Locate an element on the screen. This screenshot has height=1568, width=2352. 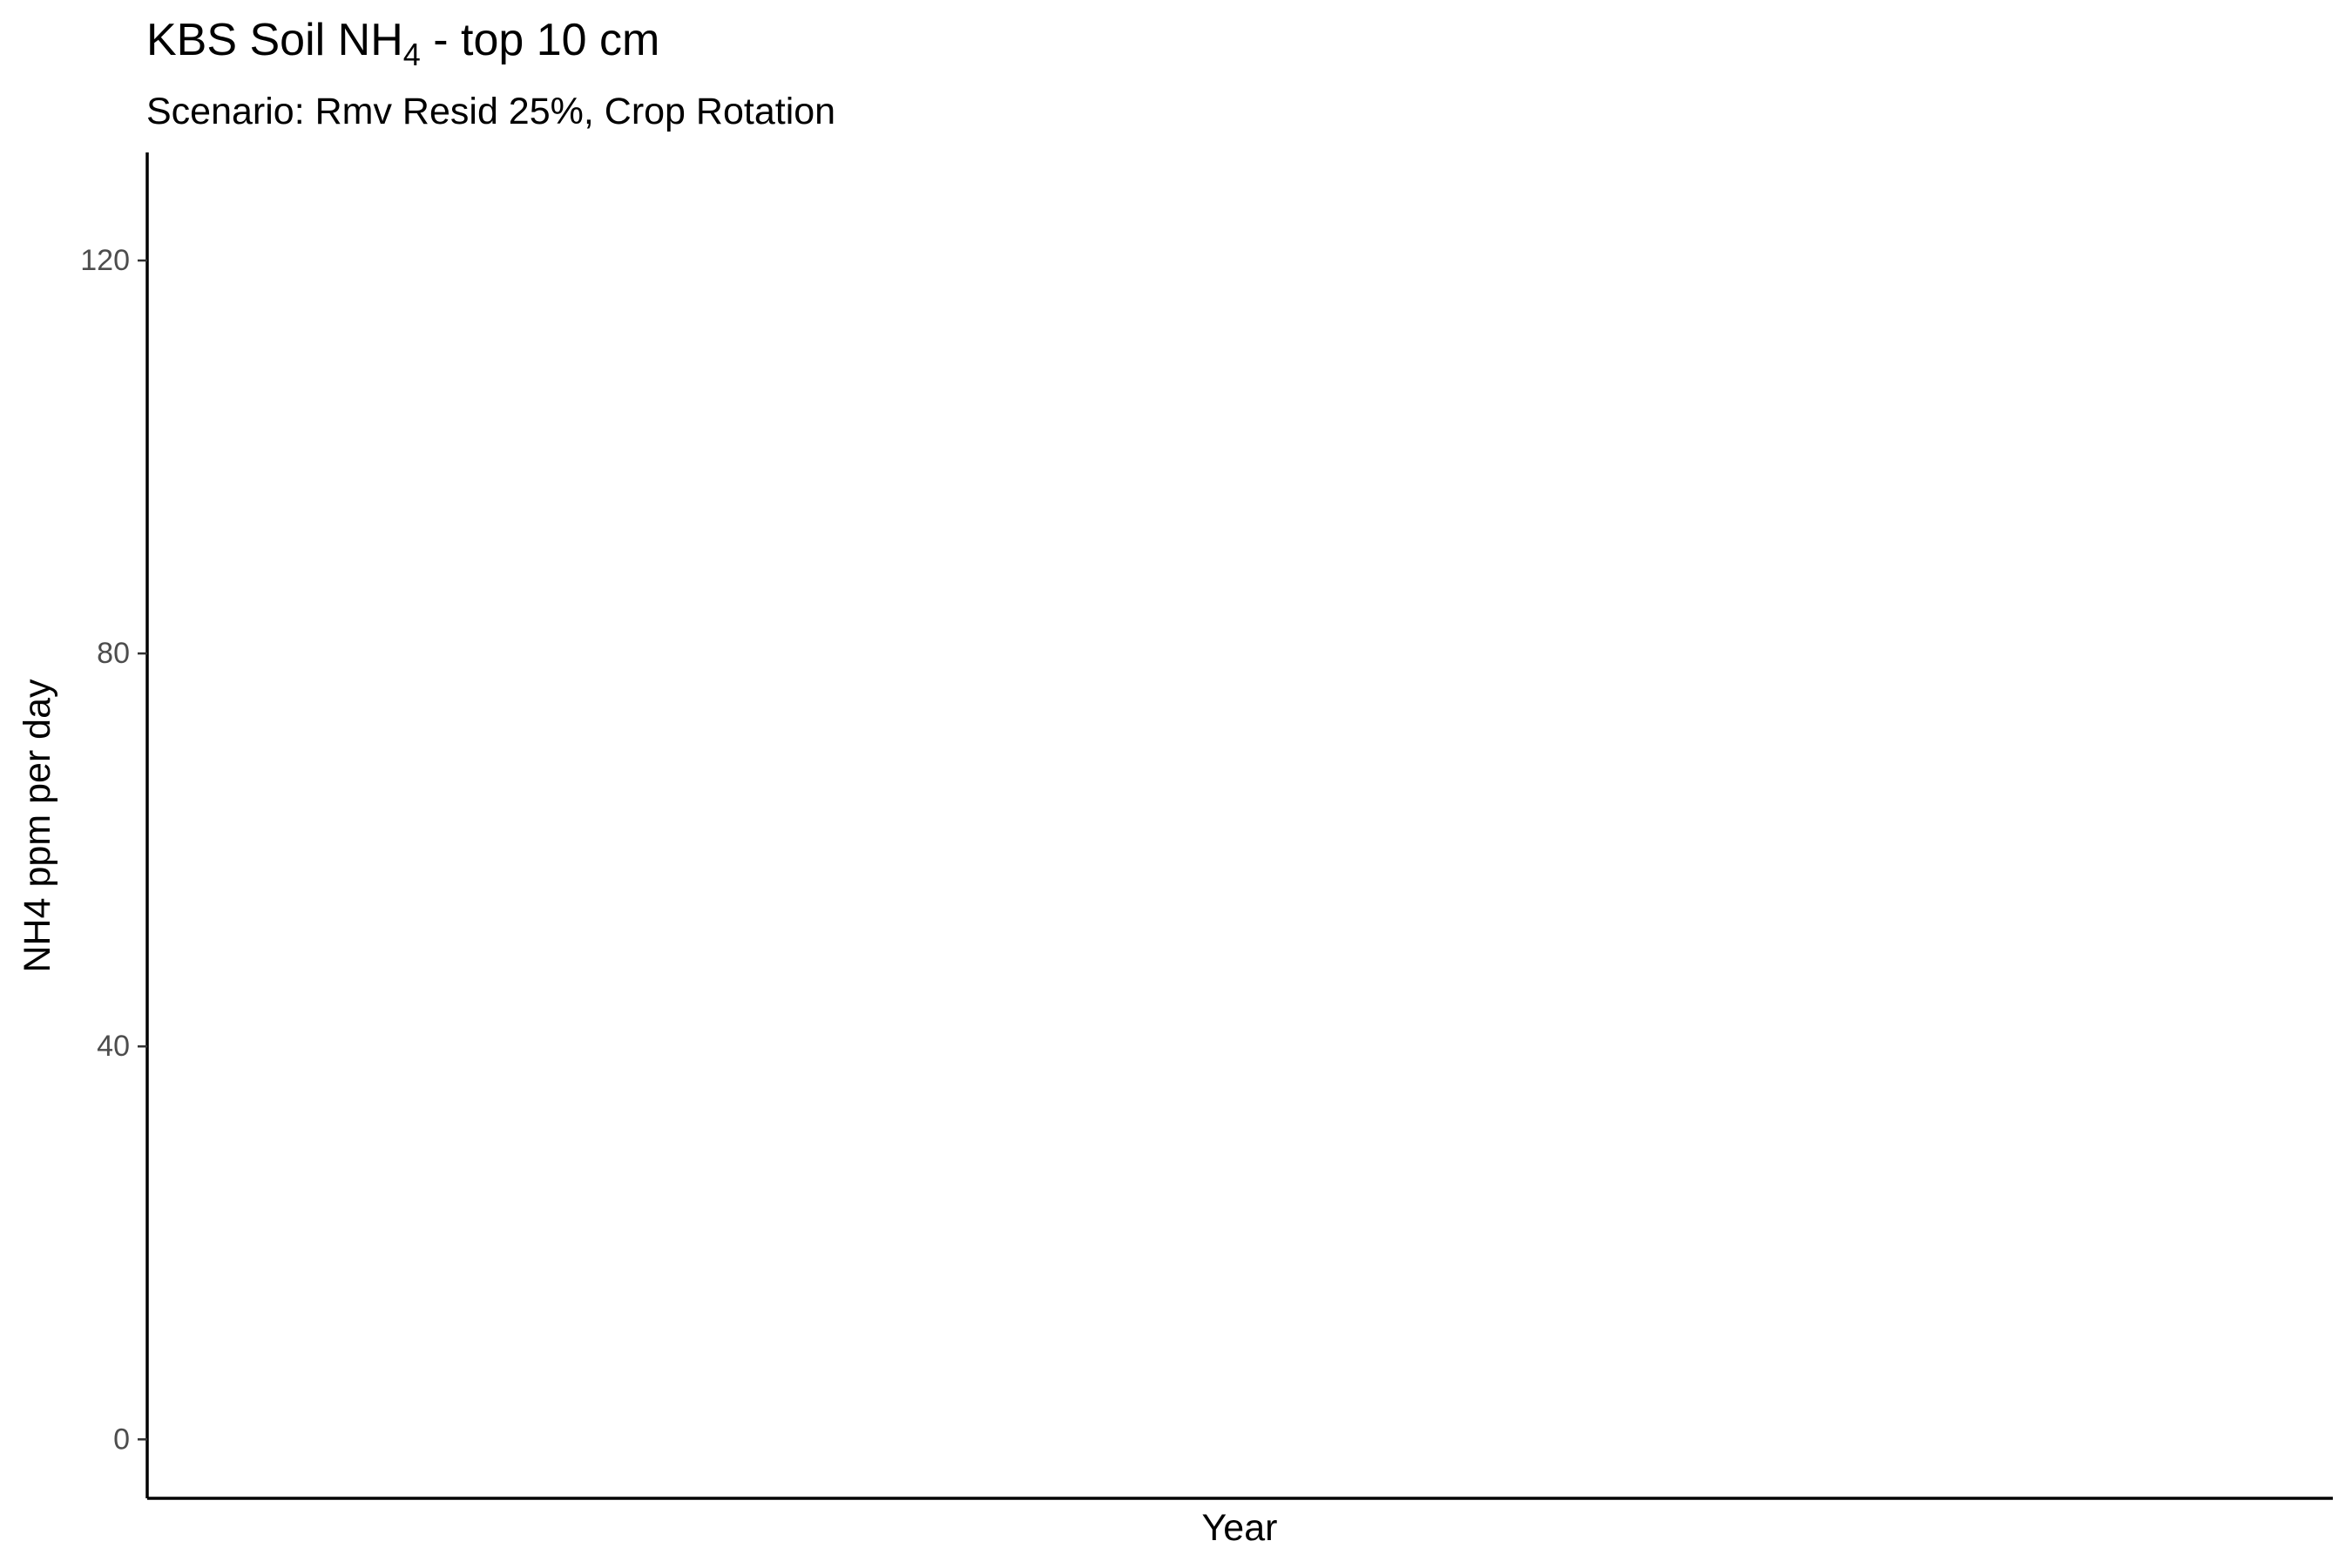
chart-title-rest: - top 10 cm is located at coordinates (540, 40).